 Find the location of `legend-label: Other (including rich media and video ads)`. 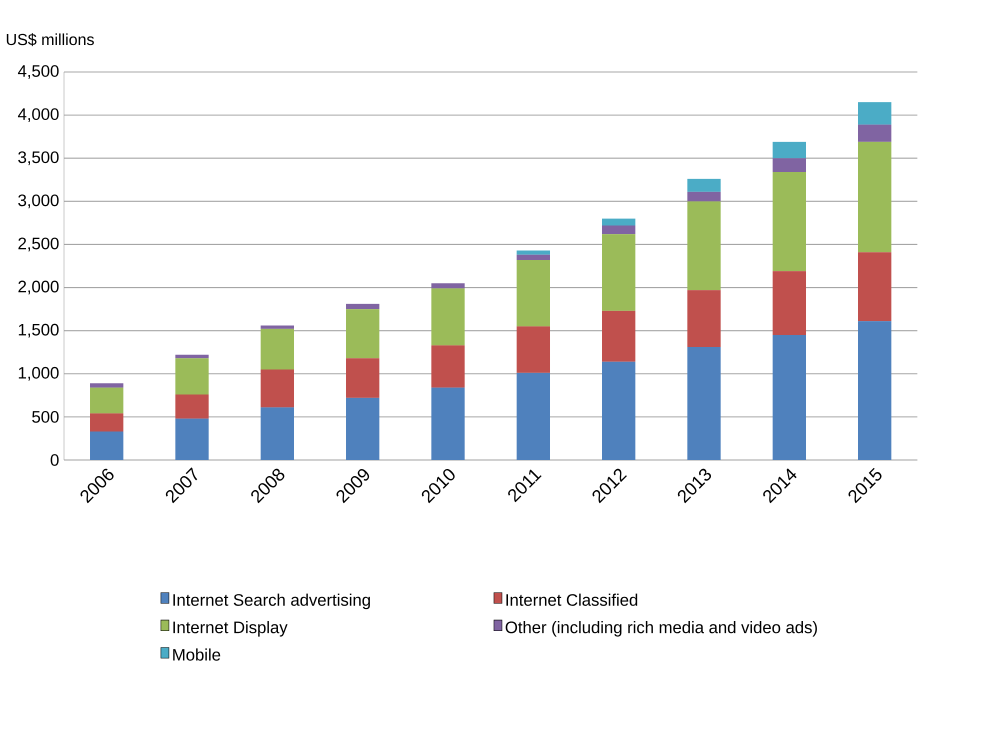

legend-label: Other (including rich media and video ads) is located at coordinates (661, 629).